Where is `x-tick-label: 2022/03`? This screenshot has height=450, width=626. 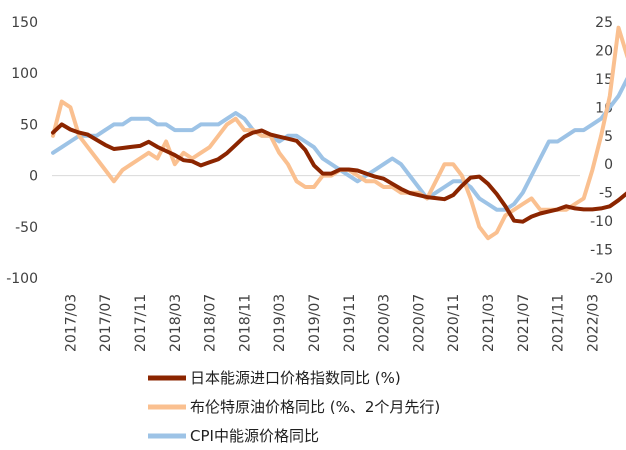
x-tick-label: 2022/03 is located at coordinates (593, 323).